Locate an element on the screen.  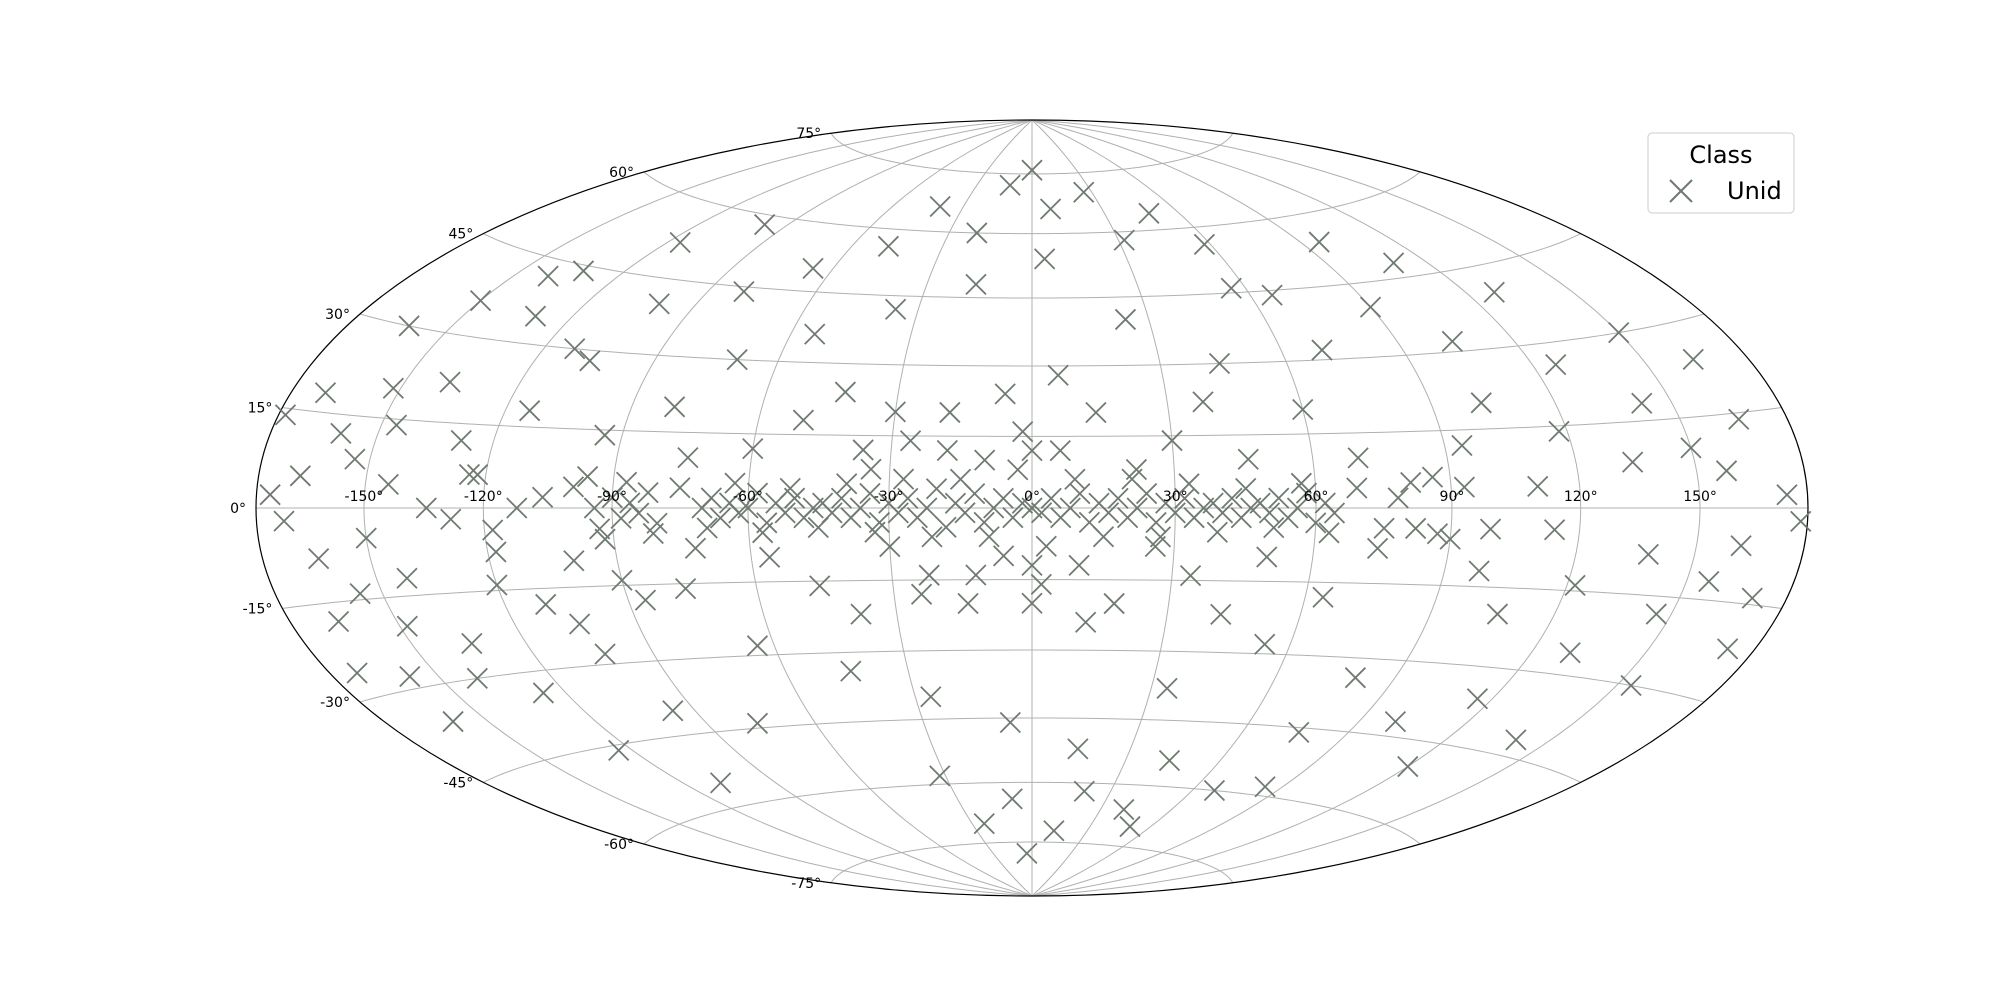
latitude-tick-label: 75° is located at coordinates (808, 134).